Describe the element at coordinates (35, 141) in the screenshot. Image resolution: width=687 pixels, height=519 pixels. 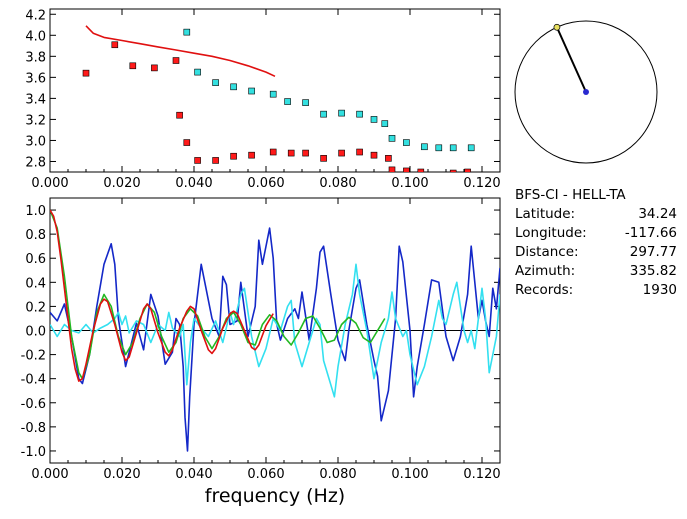
I see `y-tick-label: 3.0` at that location.